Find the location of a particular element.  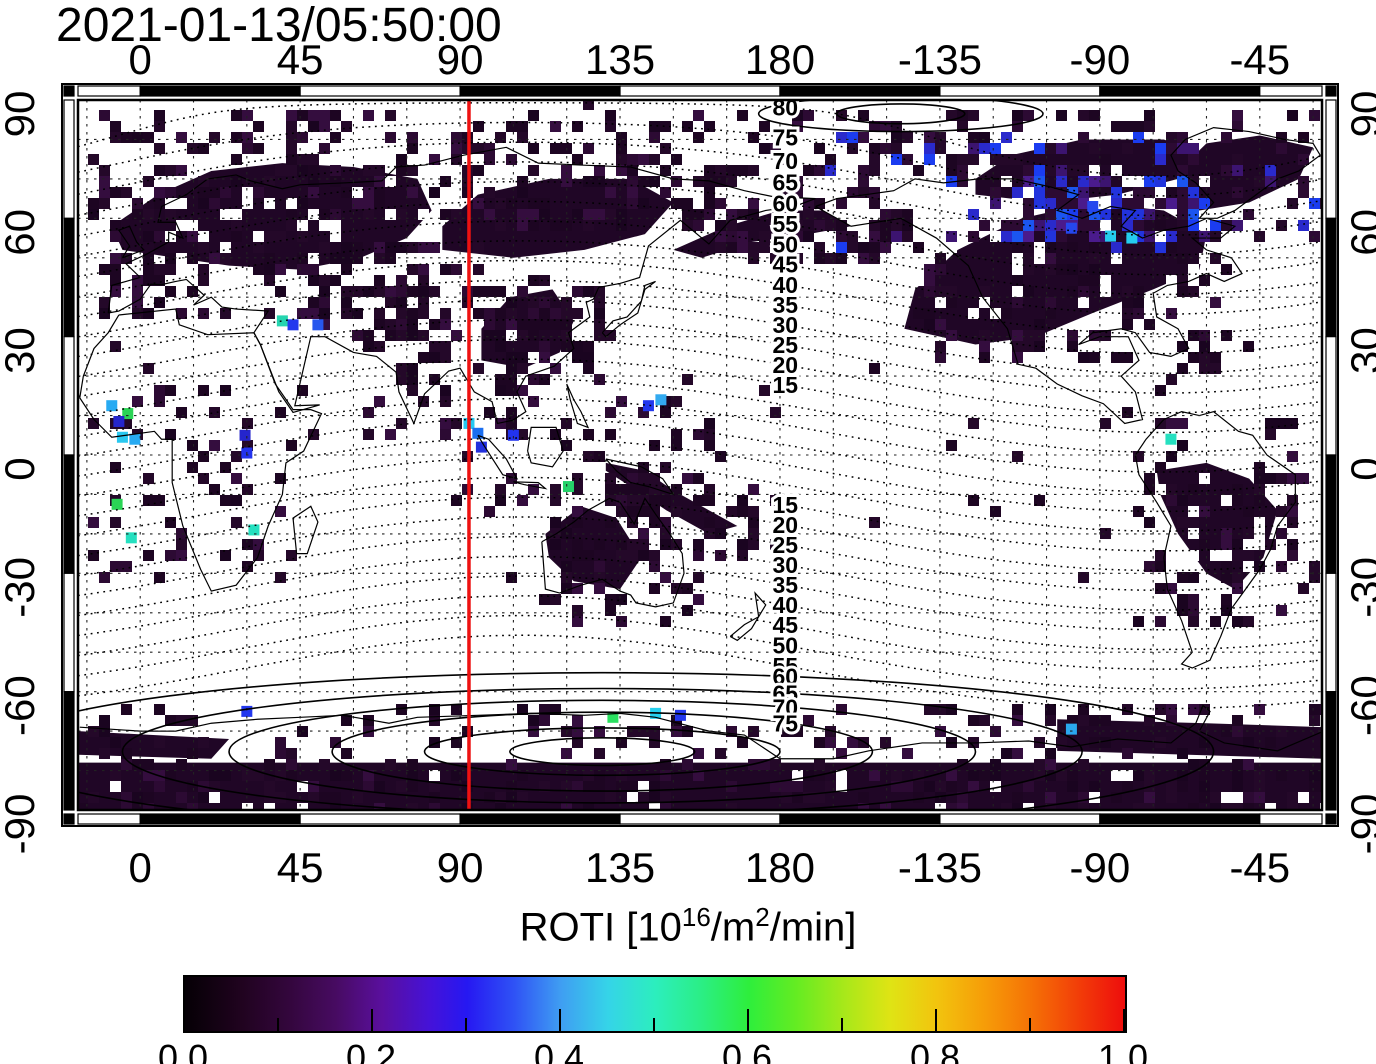

axis-tick-label: -90 is located at coordinates (21, 824).